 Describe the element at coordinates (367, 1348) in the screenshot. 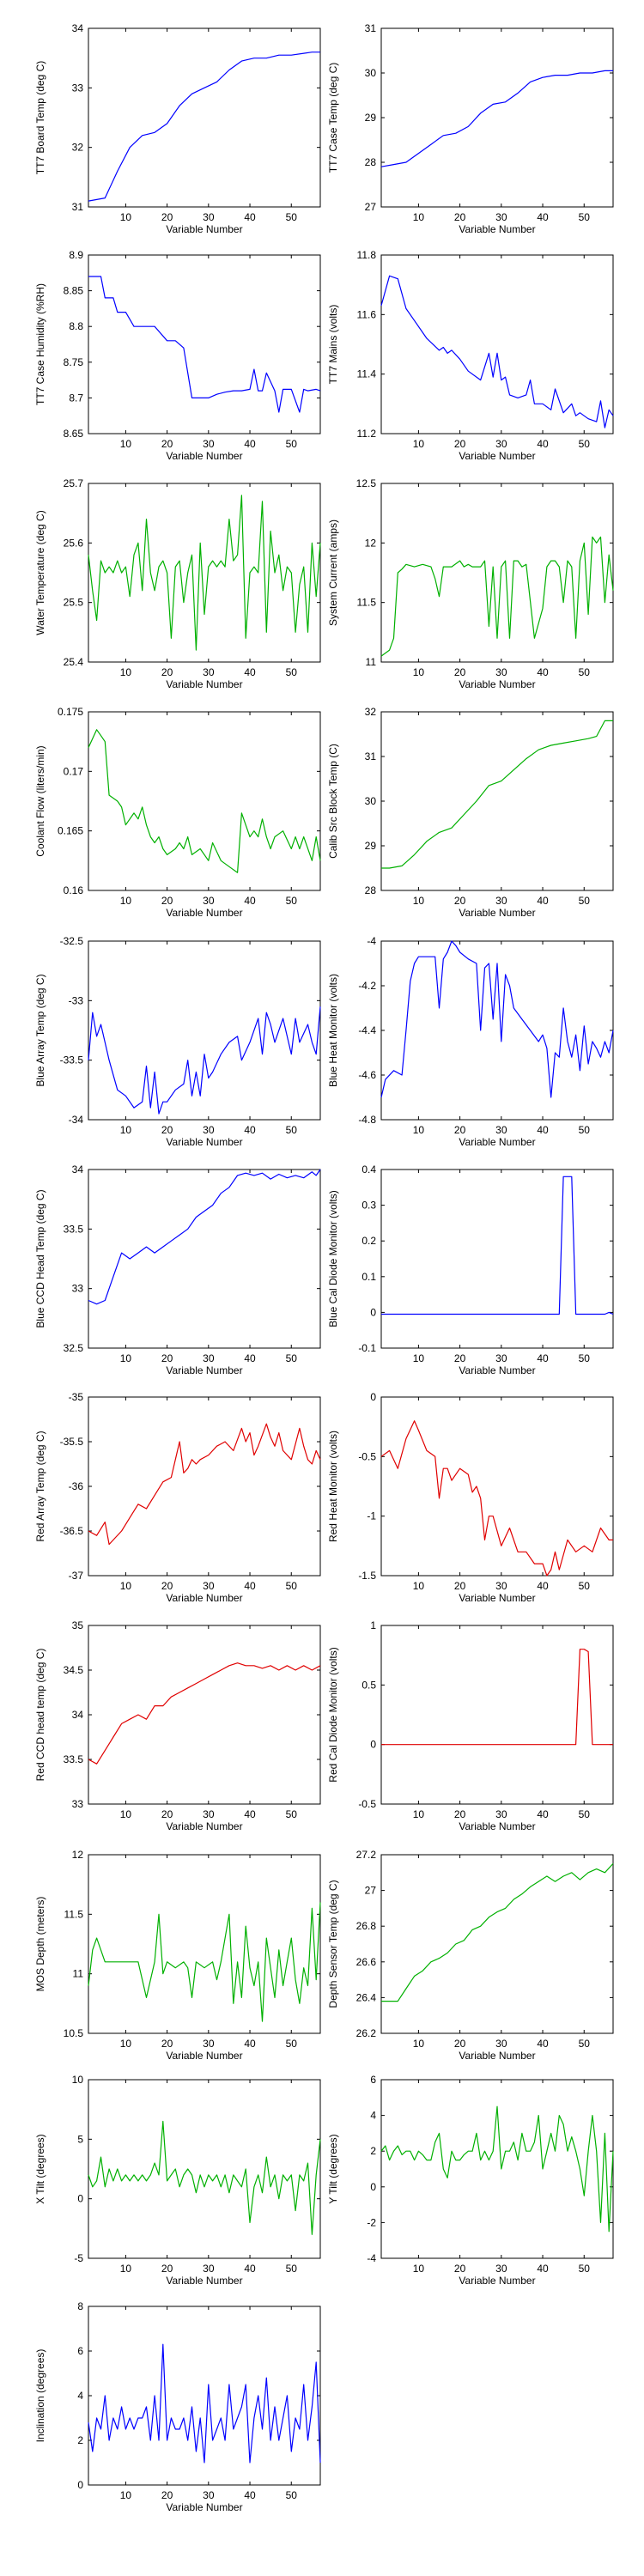

I see `y-tick-label: -0.1` at that location.